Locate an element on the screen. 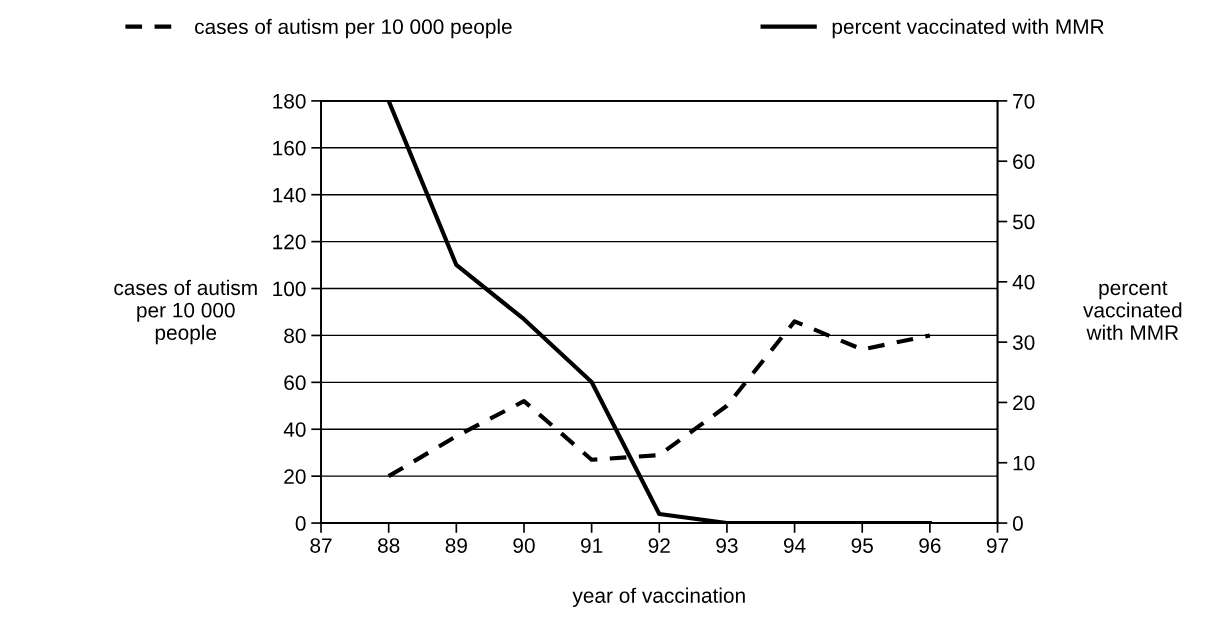 The image size is (1230, 619). y-tick-label: 0 is located at coordinates (300, 523).